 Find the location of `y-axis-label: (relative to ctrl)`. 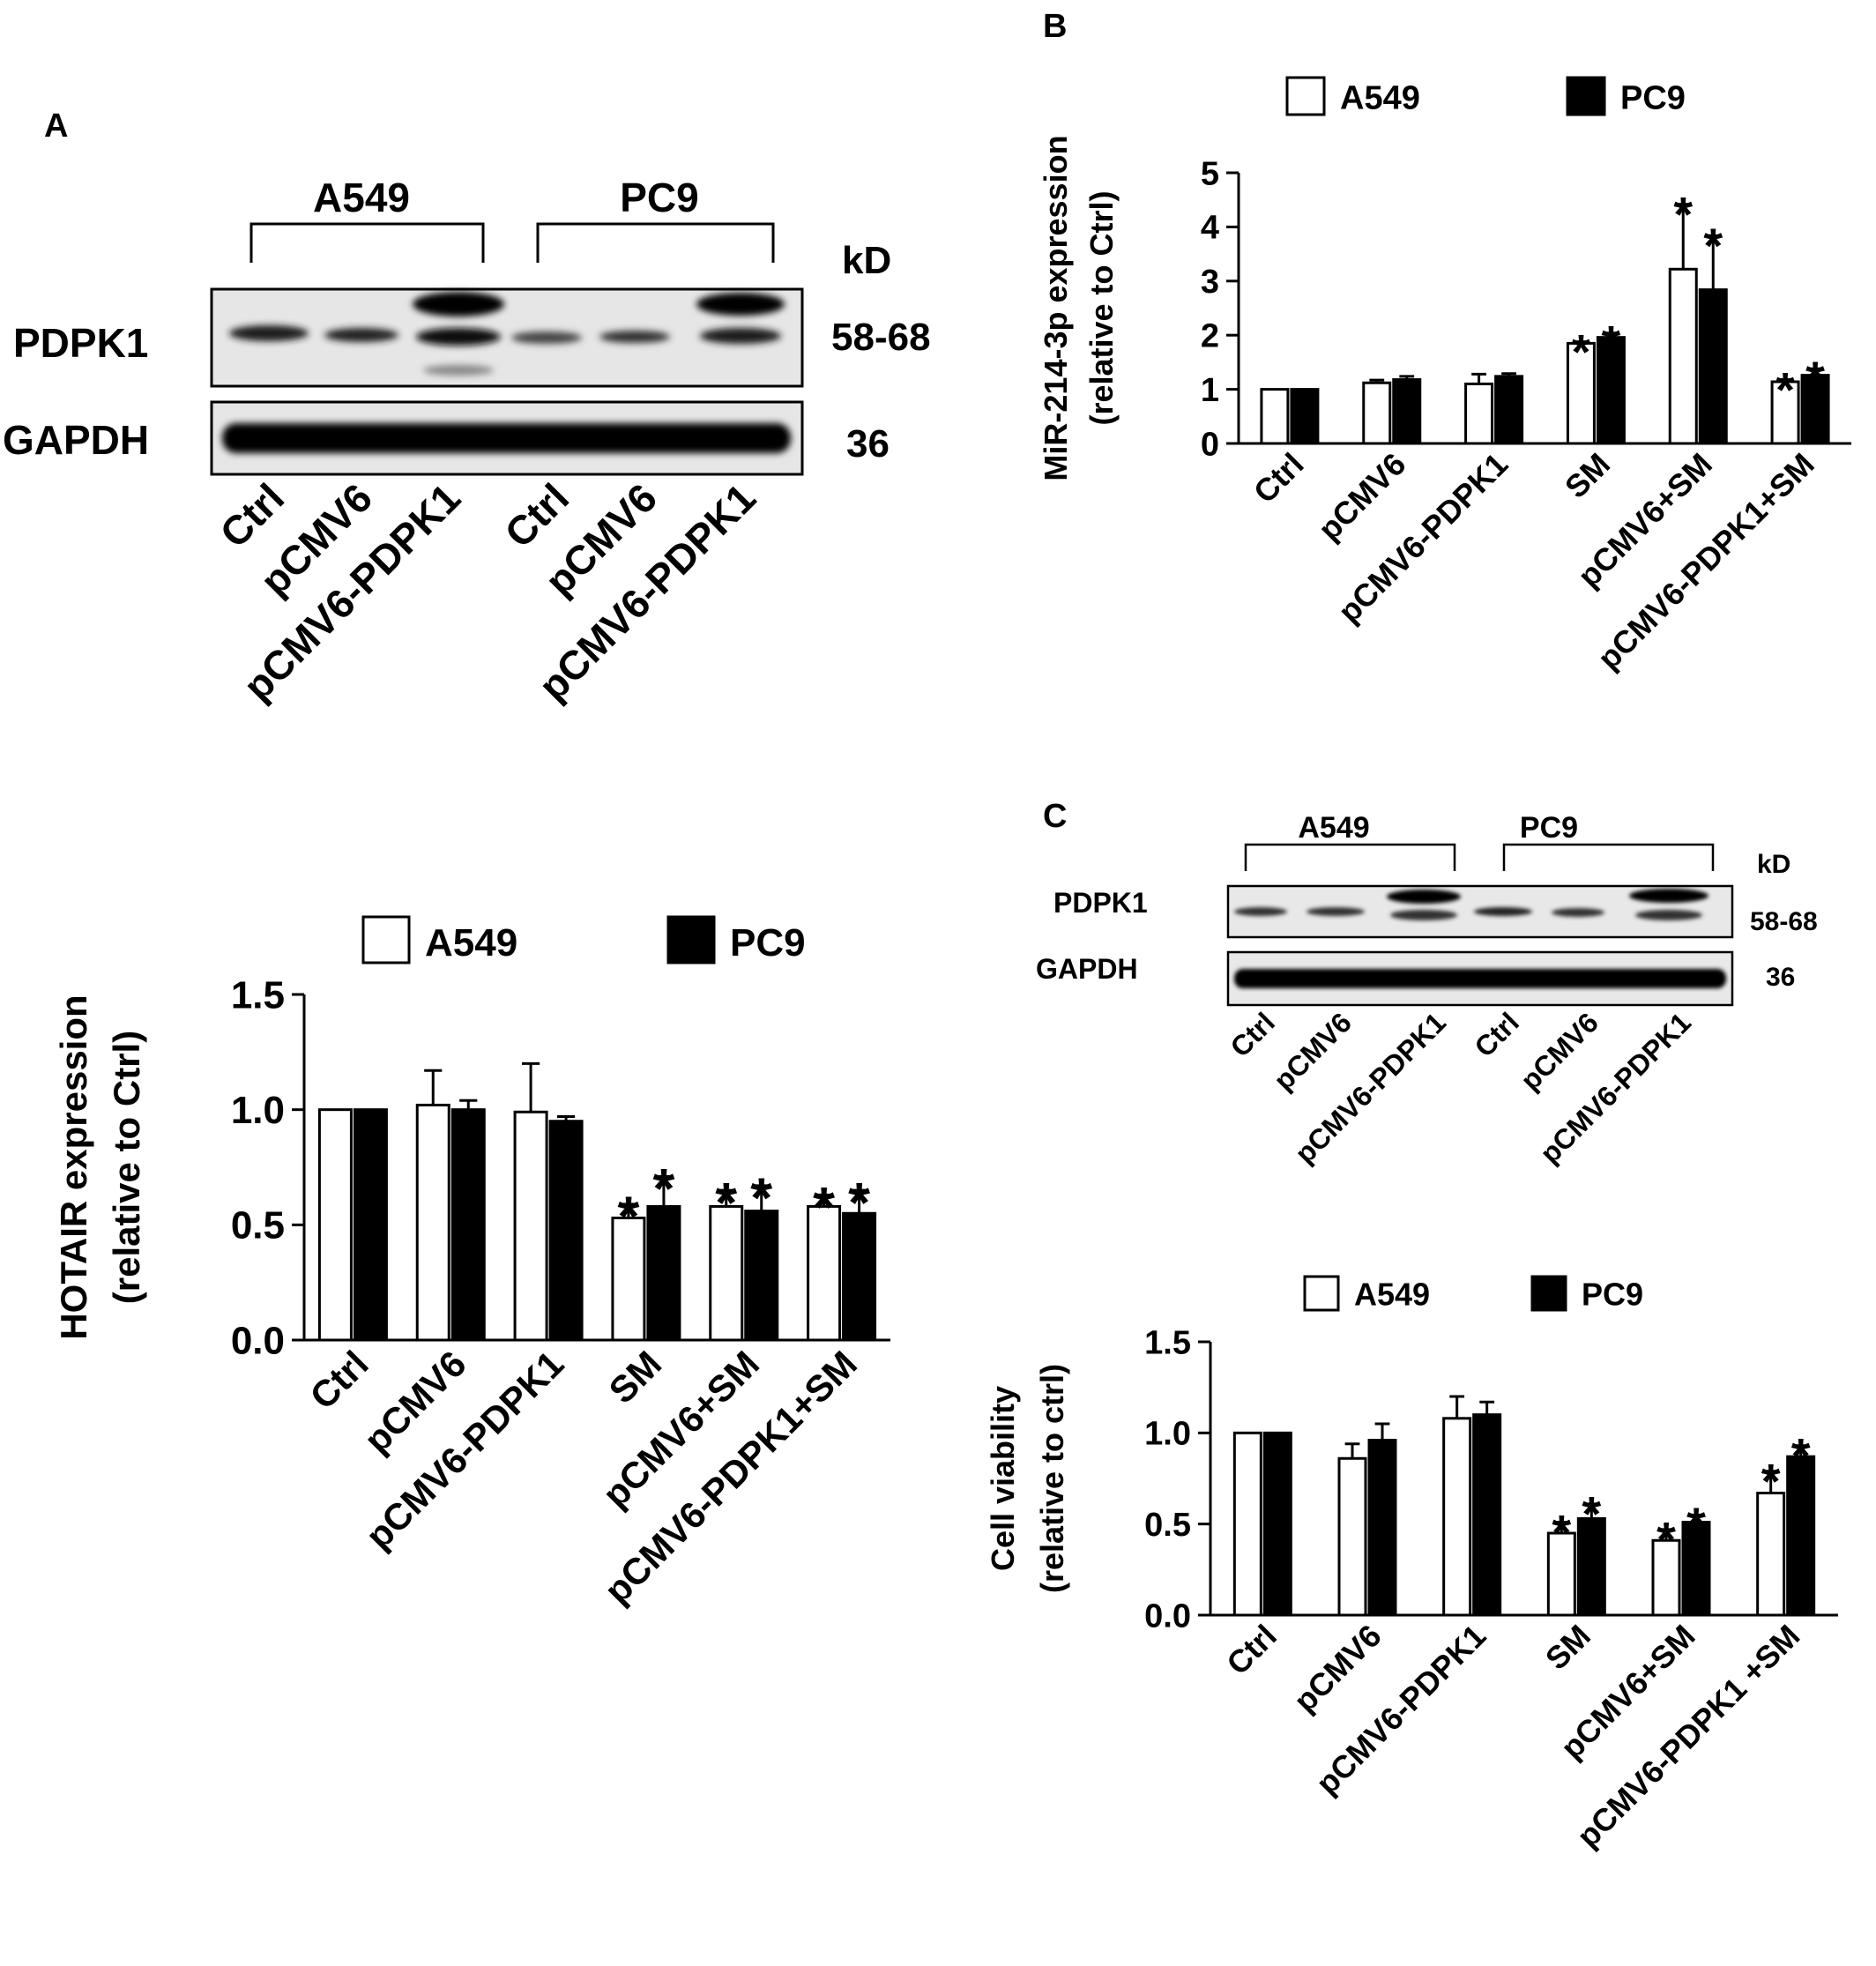

y-axis-label: (relative to ctrl) is located at coordinates (1052, 1478).